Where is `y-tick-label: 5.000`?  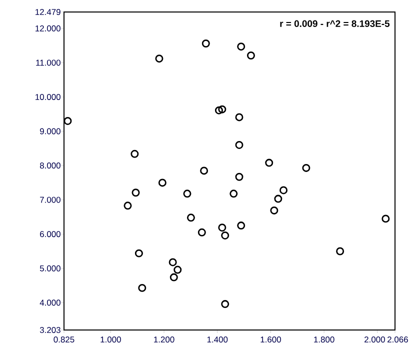 y-tick-label: 5.000 is located at coordinates (50, 268).